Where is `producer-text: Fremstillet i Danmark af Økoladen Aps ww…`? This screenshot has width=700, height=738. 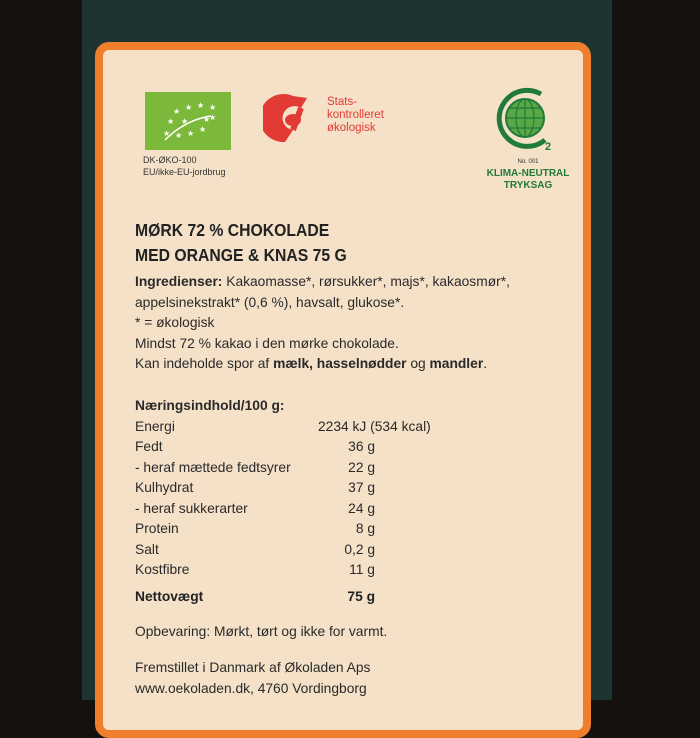 producer-text: Fremstillet i Danmark af Økoladen Aps ww… is located at coordinates (253, 678).